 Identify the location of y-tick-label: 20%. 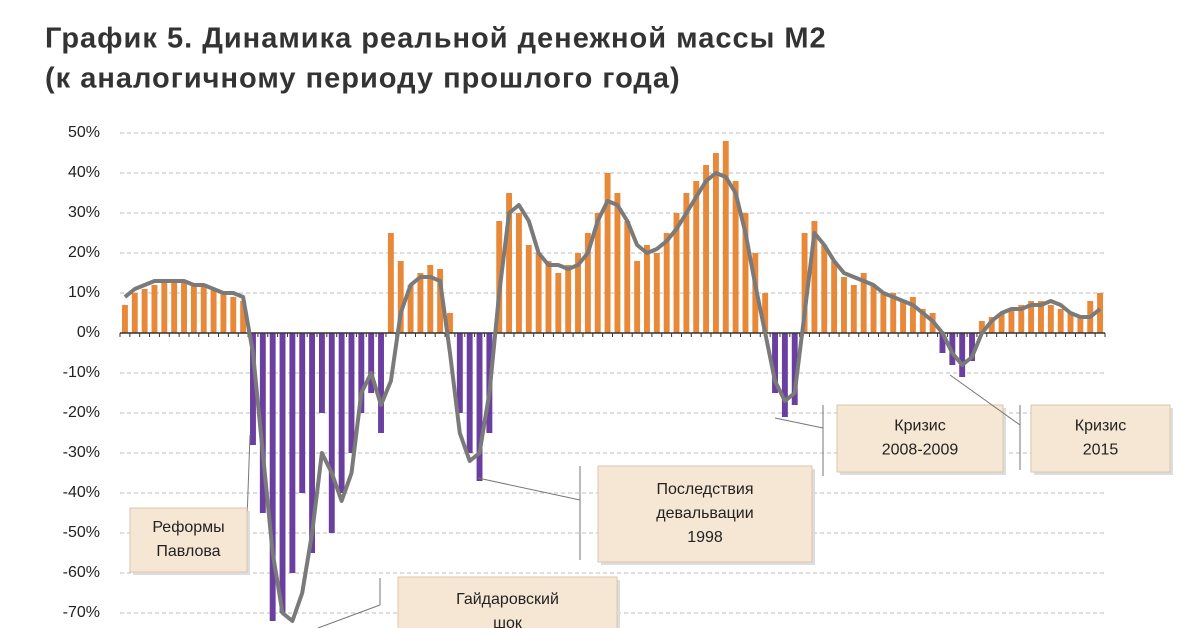
(84, 252).